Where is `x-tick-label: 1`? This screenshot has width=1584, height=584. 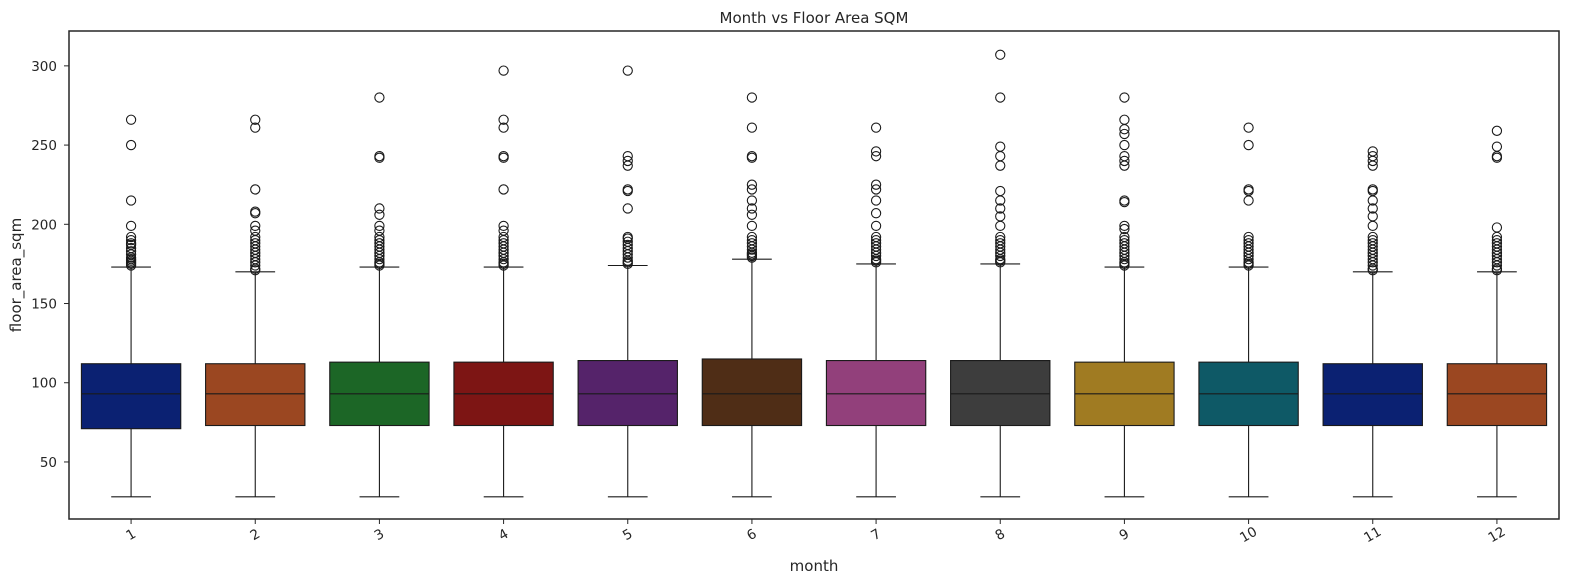 x-tick-label: 1 is located at coordinates (130, 535).